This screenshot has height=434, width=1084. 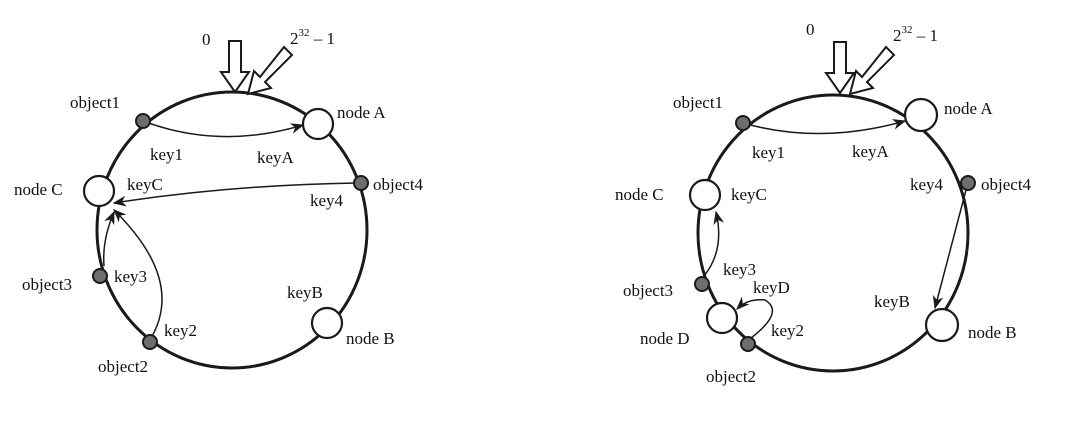 I want to click on key4-to-node-b-arrow, so click(x=949, y=249).